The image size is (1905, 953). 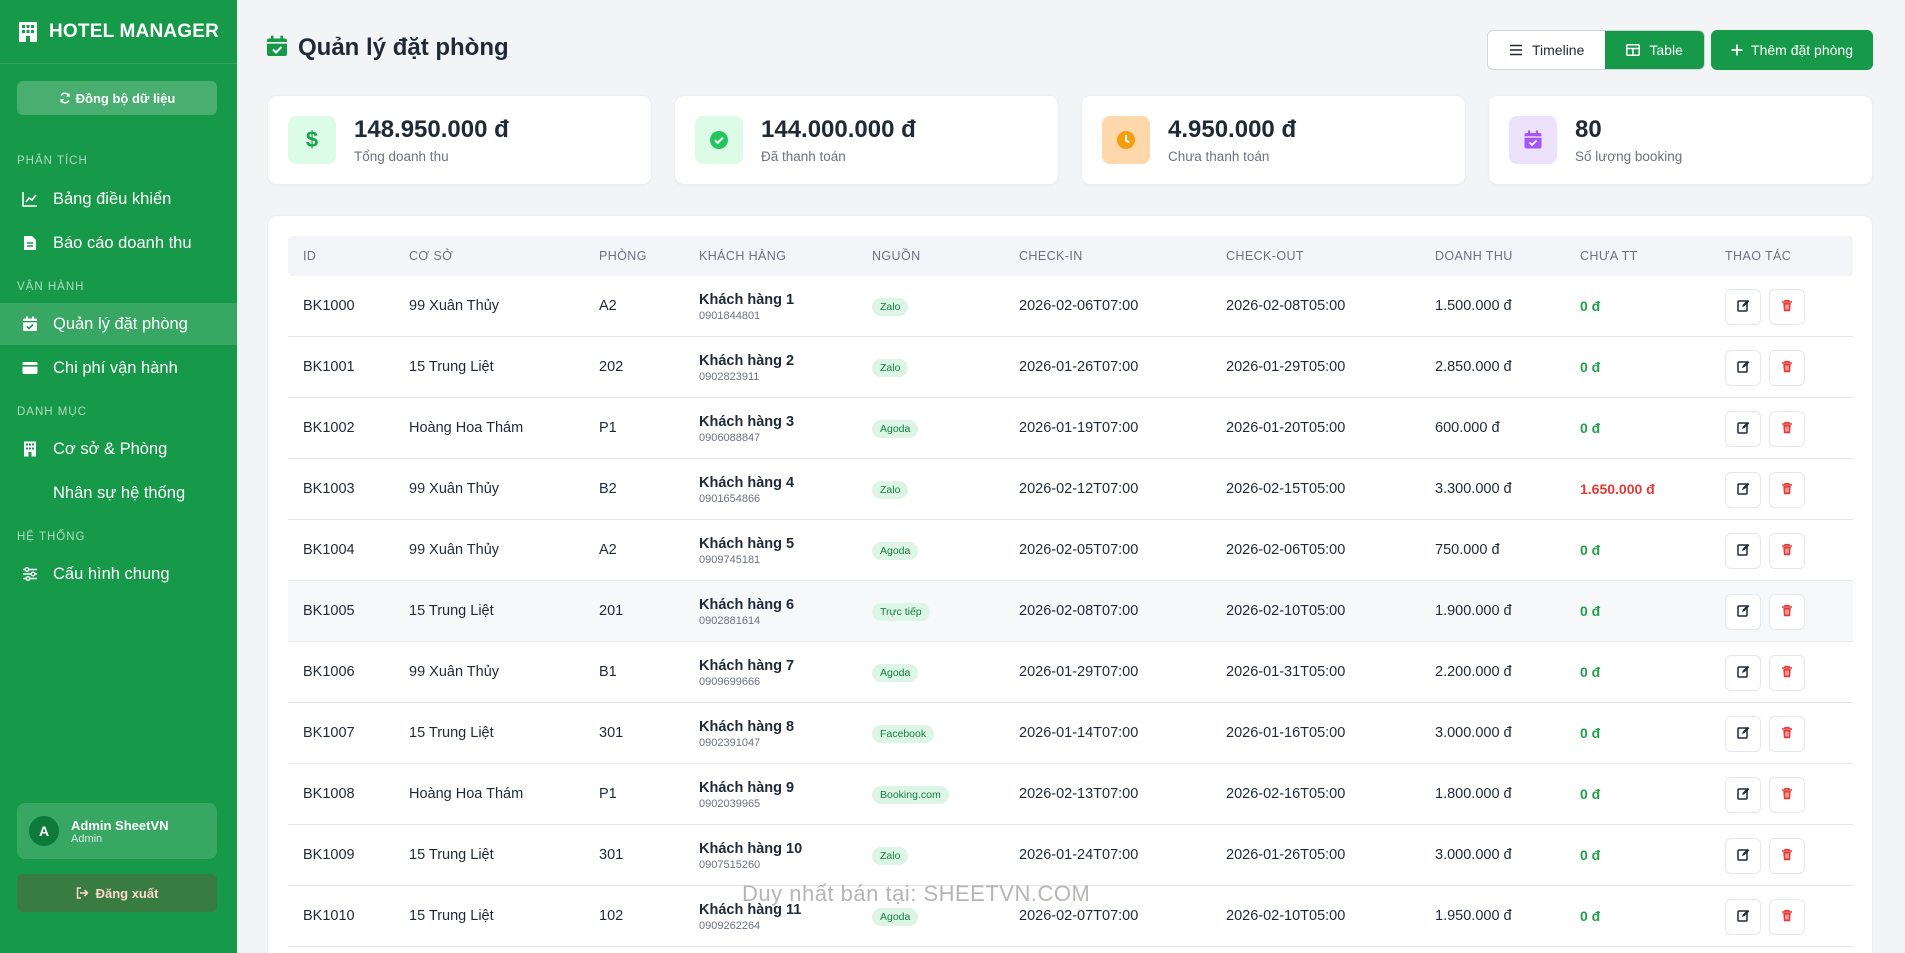 What do you see at coordinates (747, 300) in the screenshot?
I see `customer-name: Khách hàng 1` at bounding box center [747, 300].